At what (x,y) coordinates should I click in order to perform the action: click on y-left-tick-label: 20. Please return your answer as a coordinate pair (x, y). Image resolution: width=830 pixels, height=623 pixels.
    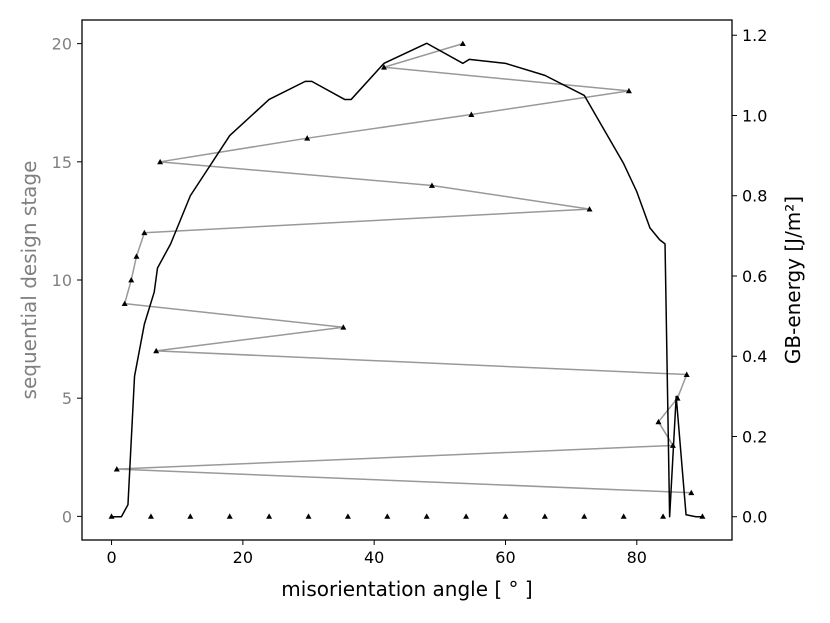
    Looking at the image, I should click on (62, 44).